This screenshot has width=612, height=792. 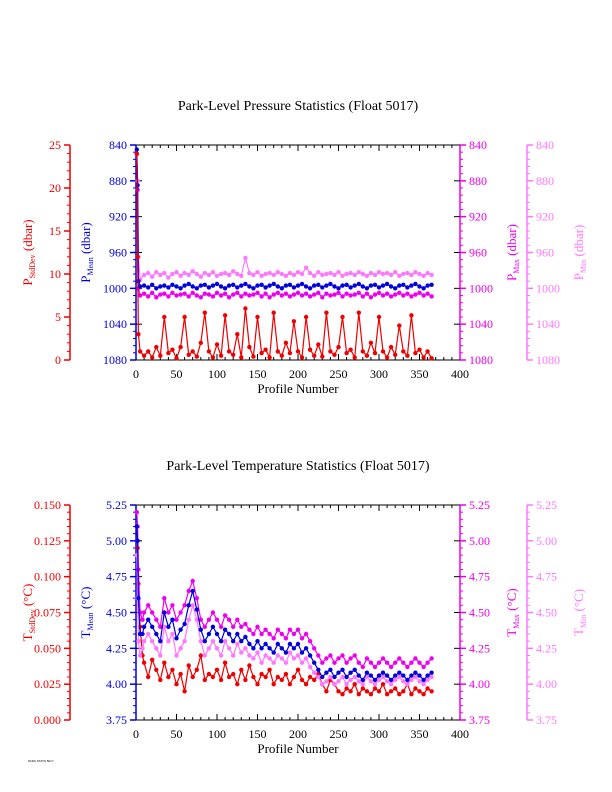 I want to click on y-tick-label-left_inner: 3.75, so click(x=116, y=720).